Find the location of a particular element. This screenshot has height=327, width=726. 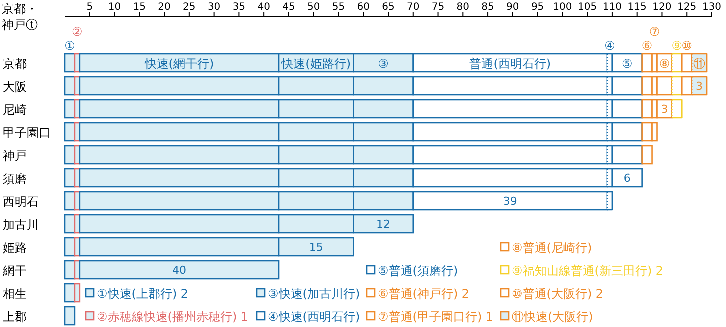

y-tick-label: 加古川 is located at coordinates (21, 225).